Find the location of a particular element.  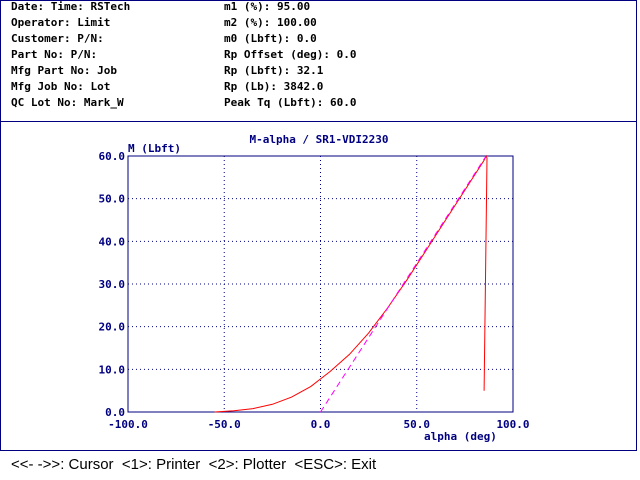

header-peak-tq: Peak Tq (Lbft): 60.0 is located at coordinates (290, 102).